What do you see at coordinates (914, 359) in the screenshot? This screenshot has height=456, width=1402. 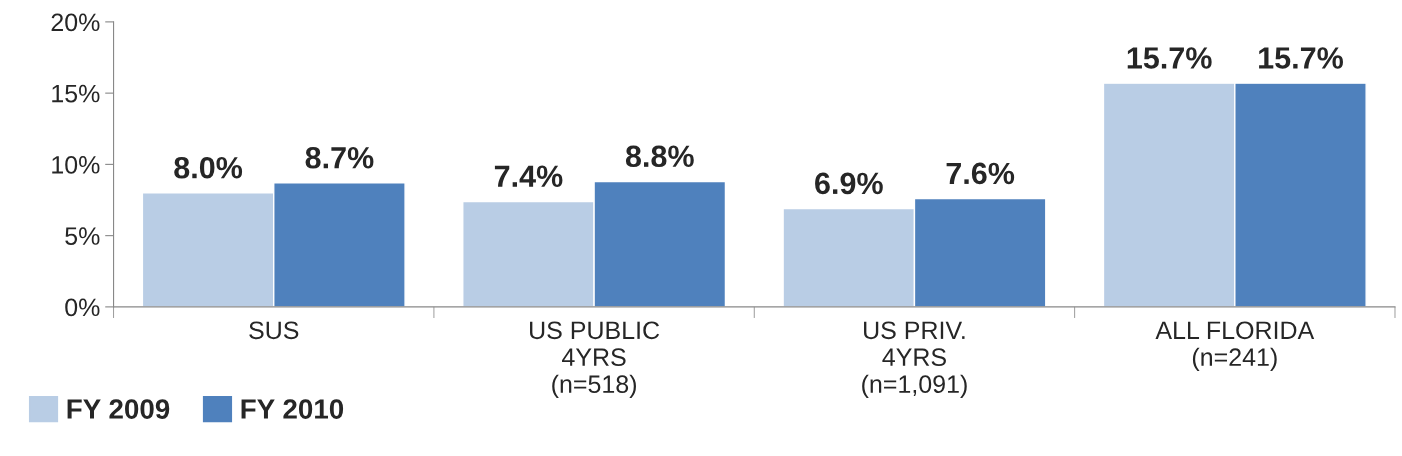 I see `x-tick-label: US PRIV. 4YRS (n=1,091)` at bounding box center [914, 359].